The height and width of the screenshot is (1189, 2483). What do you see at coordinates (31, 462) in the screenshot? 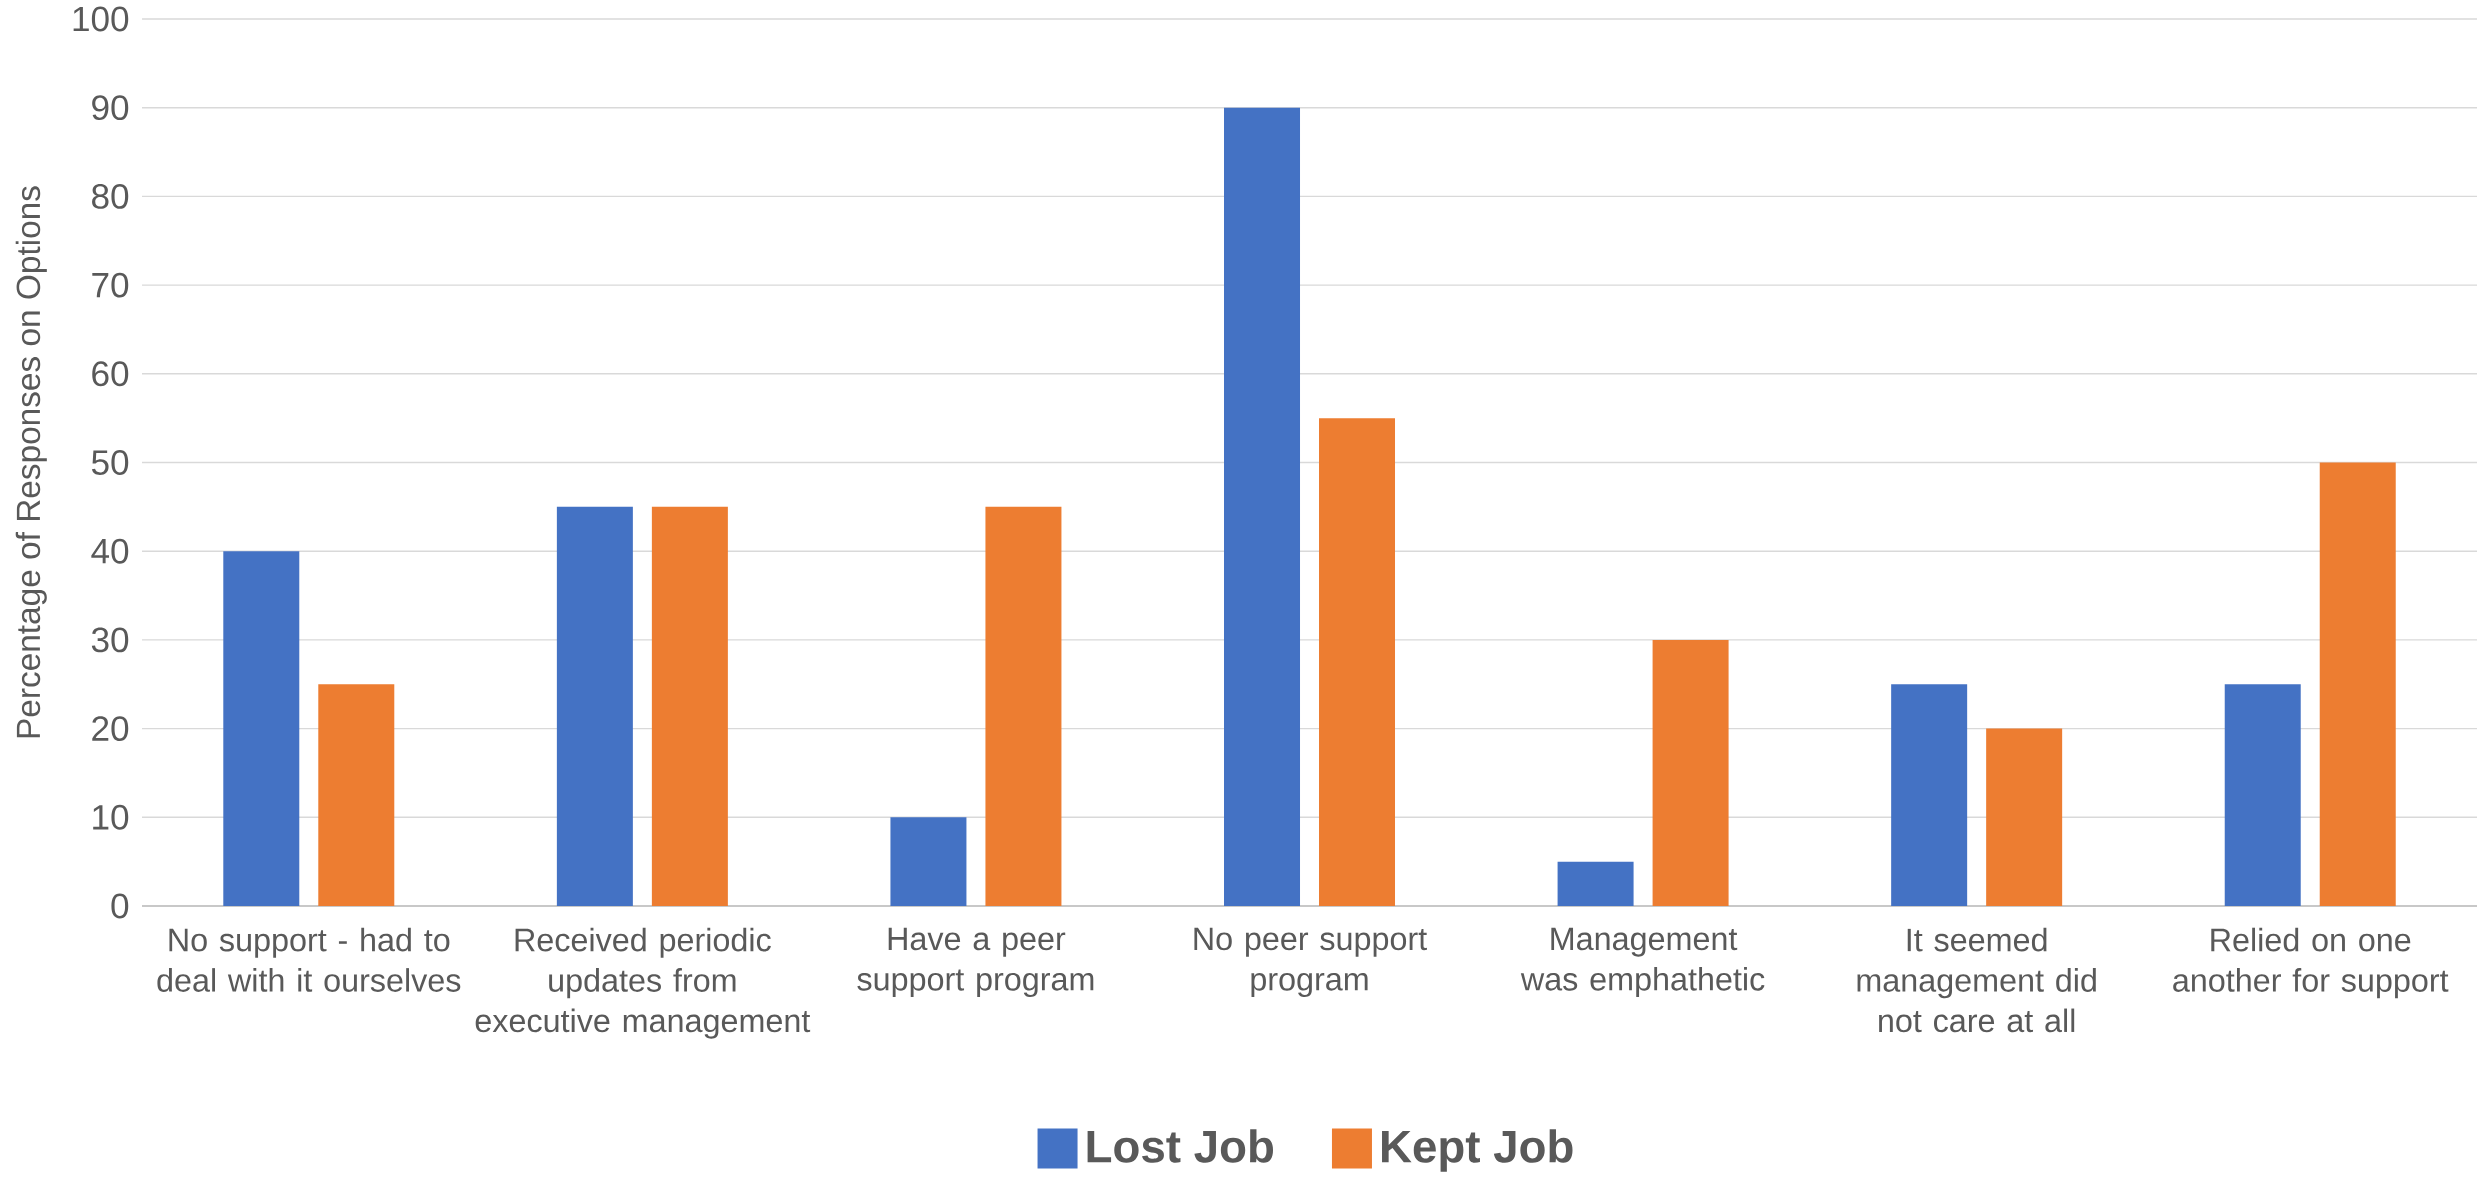
I see `y-axis-title: Percentage of Responses on Options` at bounding box center [31, 462].